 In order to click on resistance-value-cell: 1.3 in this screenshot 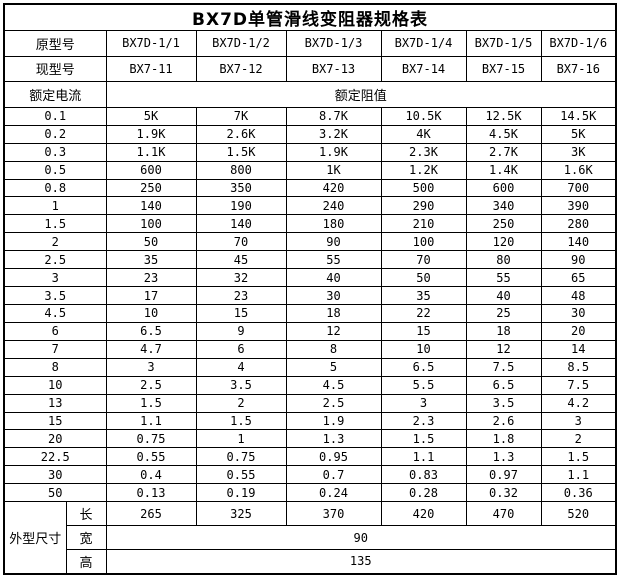, I will do `click(503, 457)`.